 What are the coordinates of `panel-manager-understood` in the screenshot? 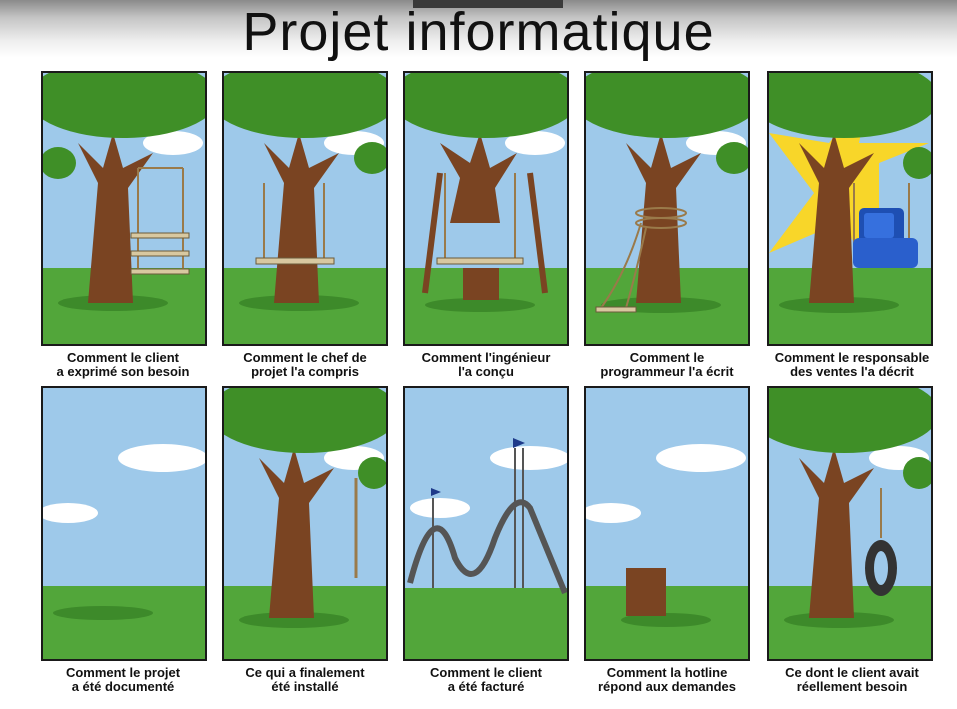 It's located at (305, 208).